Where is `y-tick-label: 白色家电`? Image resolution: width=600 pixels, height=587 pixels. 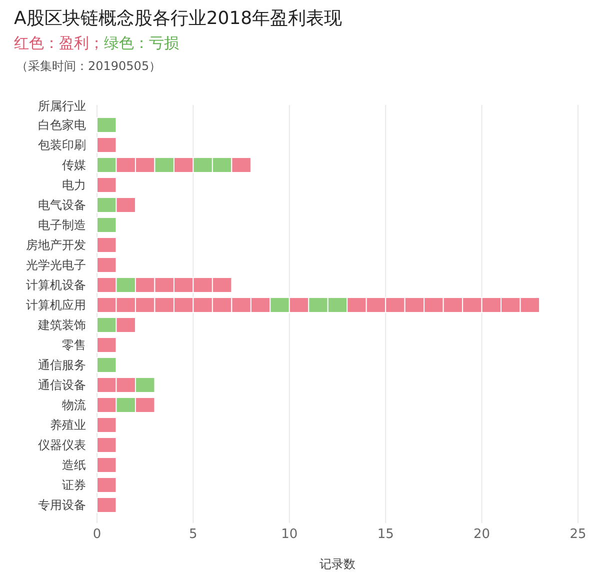
y-tick-label: 白色家电 is located at coordinates (62, 125).